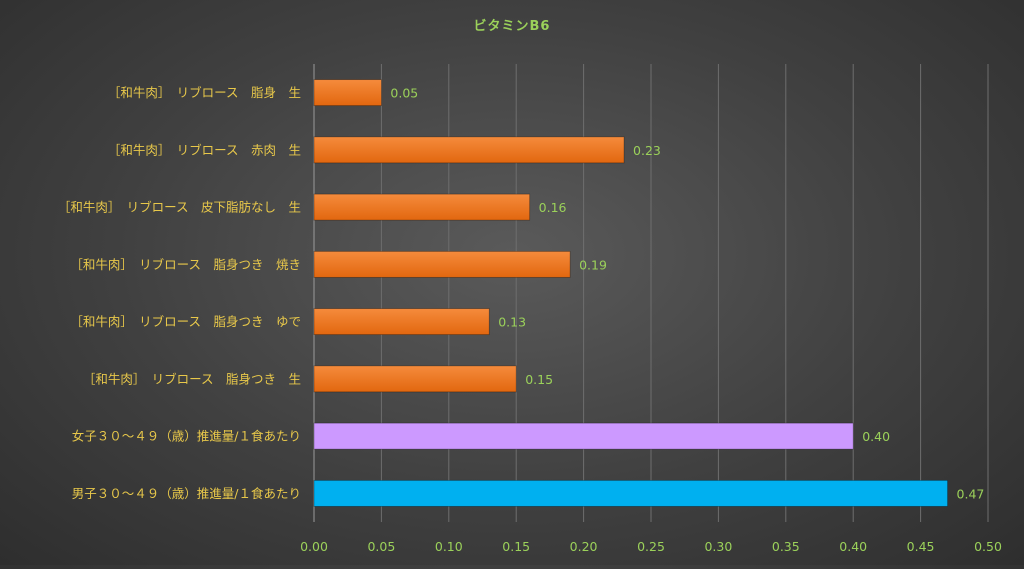 This screenshot has width=1024, height=569. Describe the element at coordinates (314, 546) in the screenshot. I see `x-tick-label: 0.00` at that location.